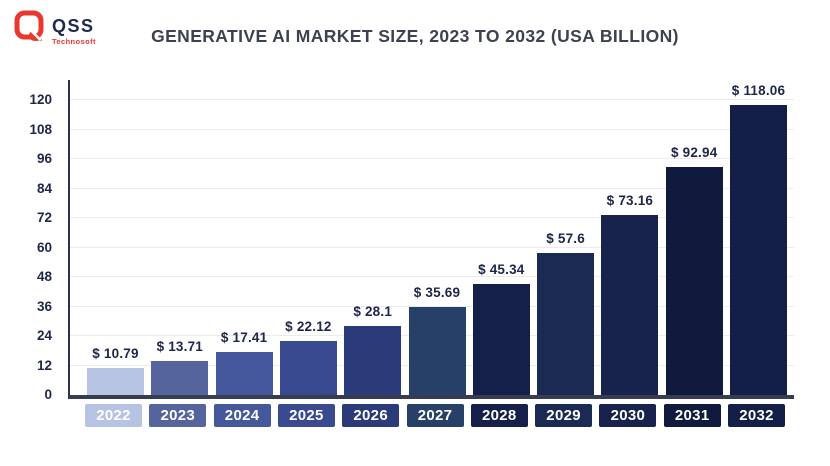 Image resolution: width=830 pixels, height=466 pixels. What do you see at coordinates (44, 217) in the screenshot?
I see `y-tick-label: 72` at bounding box center [44, 217].